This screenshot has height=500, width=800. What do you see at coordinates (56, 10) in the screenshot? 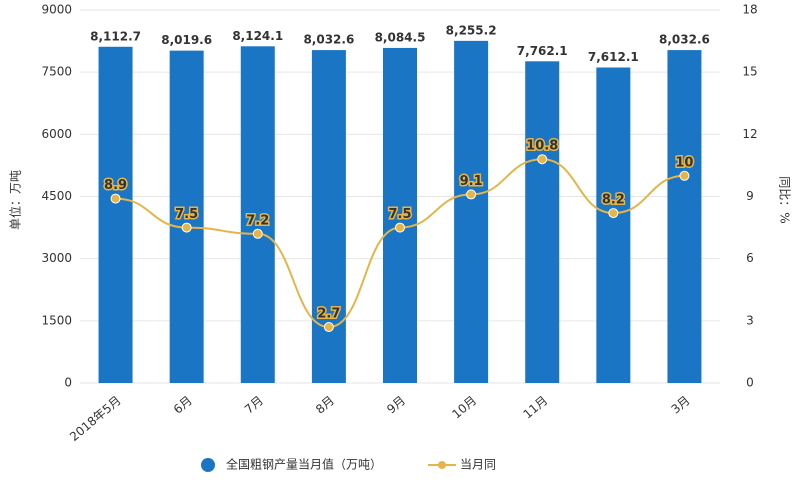
I see `y-tick-label: 9000` at bounding box center [56, 10].